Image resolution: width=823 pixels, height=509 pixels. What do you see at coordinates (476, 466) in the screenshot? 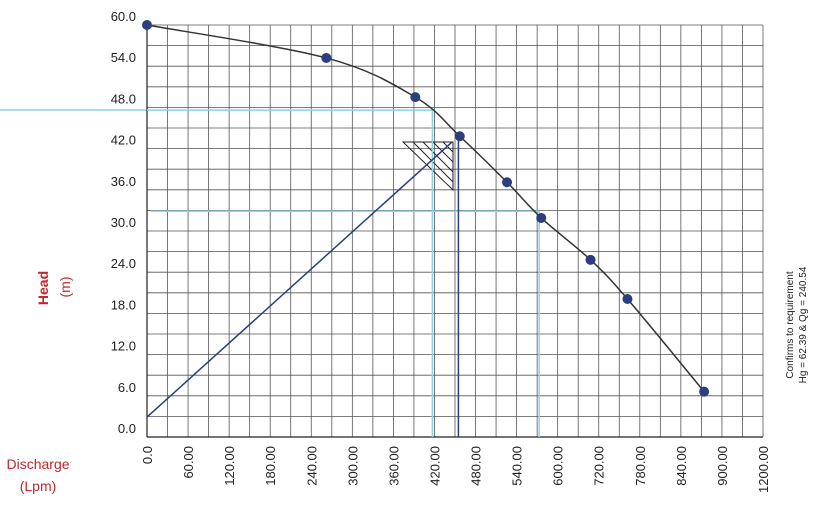
I see `x-tick-label: 480.00` at bounding box center [476, 466].